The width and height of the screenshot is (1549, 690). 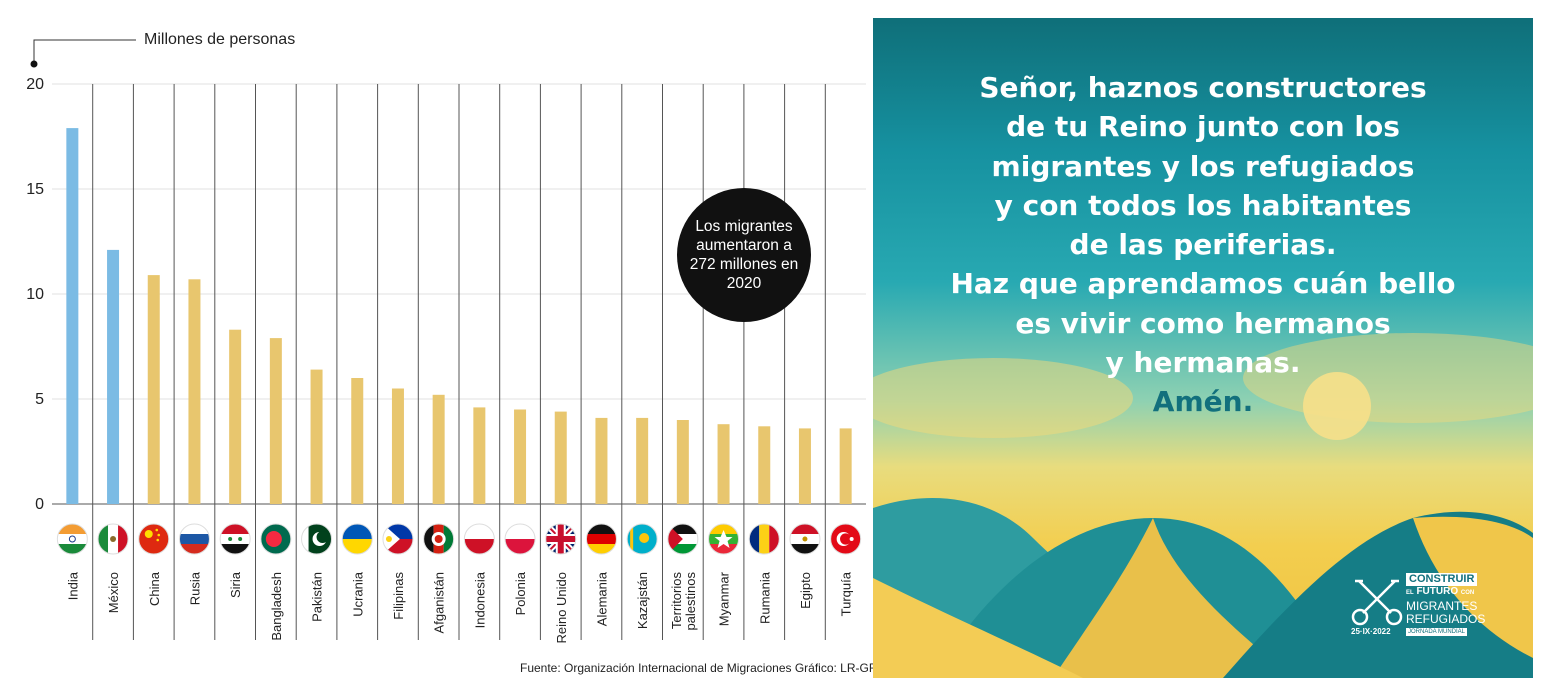 What do you see at coordinates (1203, 166) in the screenshot?
I see `prayer-line: migrantes y los refugiados` at bounding box center [1203, 166].